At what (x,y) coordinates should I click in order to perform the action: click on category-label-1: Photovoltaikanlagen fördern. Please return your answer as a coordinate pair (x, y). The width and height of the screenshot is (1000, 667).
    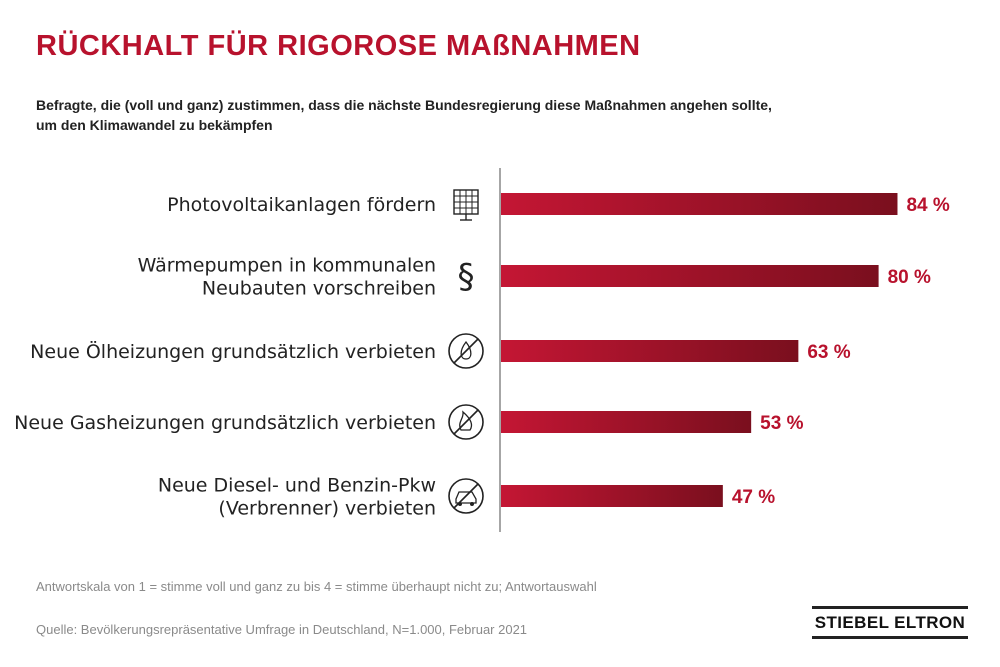
    Looking at the image, I should click on (301, 205).